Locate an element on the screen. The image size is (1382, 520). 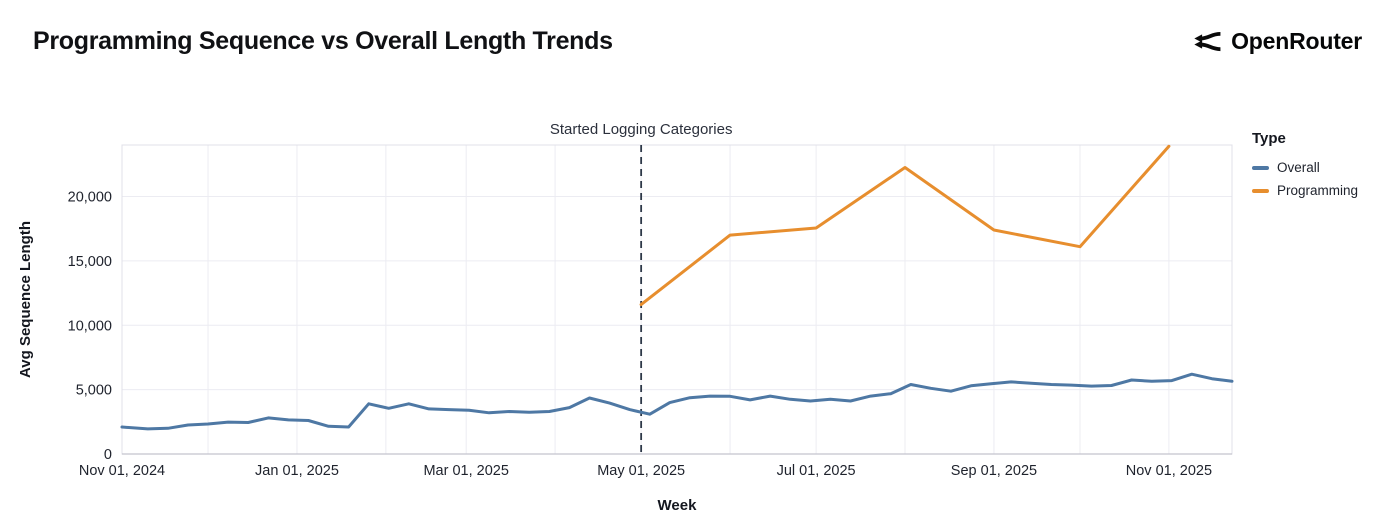
y-tick-label: 0 is located at coordinates (108, 455).